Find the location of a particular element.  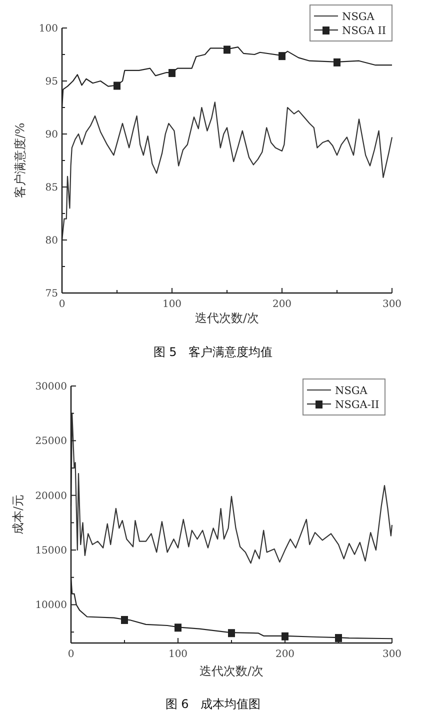

legend-label: NSGA II is located at coordinates (364, 31).